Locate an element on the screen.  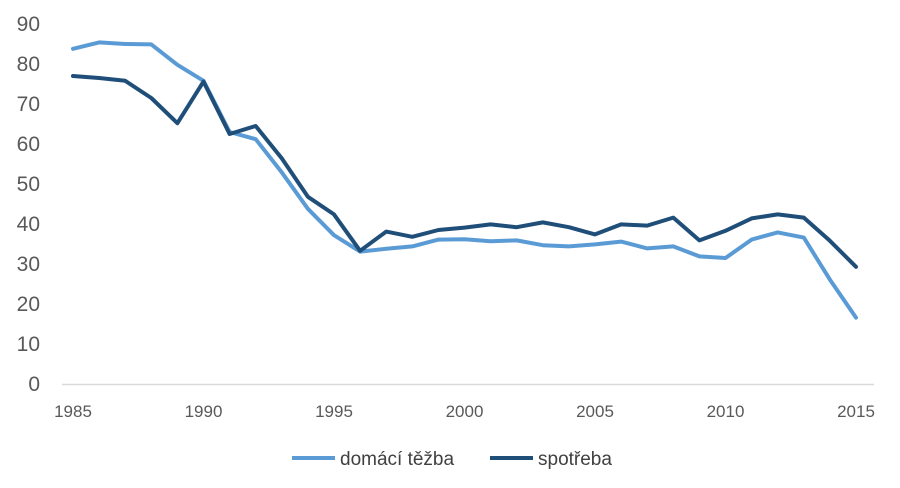
legend-label: spotřeba is located at coordinates (575, 459).